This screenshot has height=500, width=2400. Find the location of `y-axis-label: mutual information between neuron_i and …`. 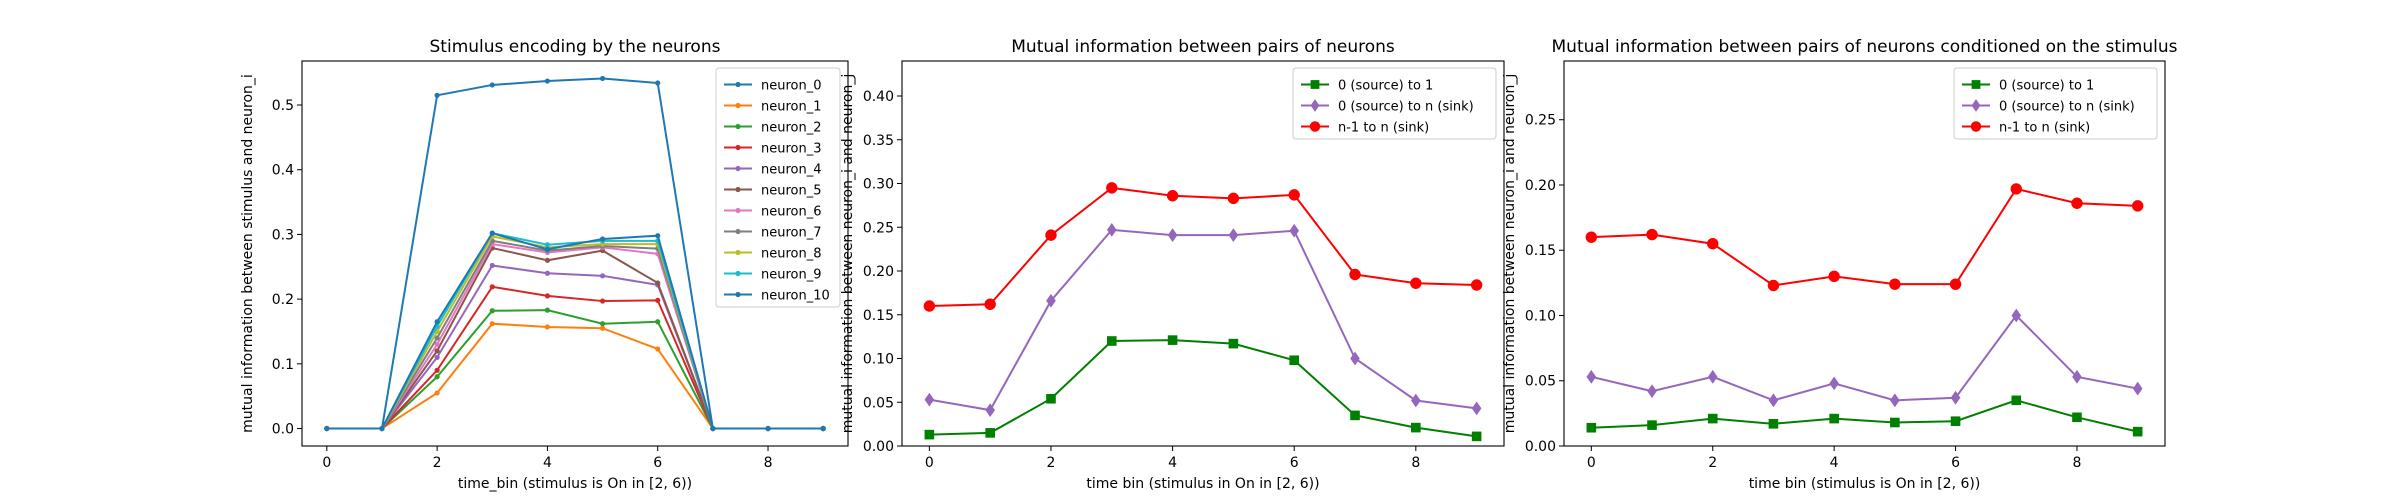

y-axis-label: mutual information between neuron_i and … is located at coordinates (1510, 254).